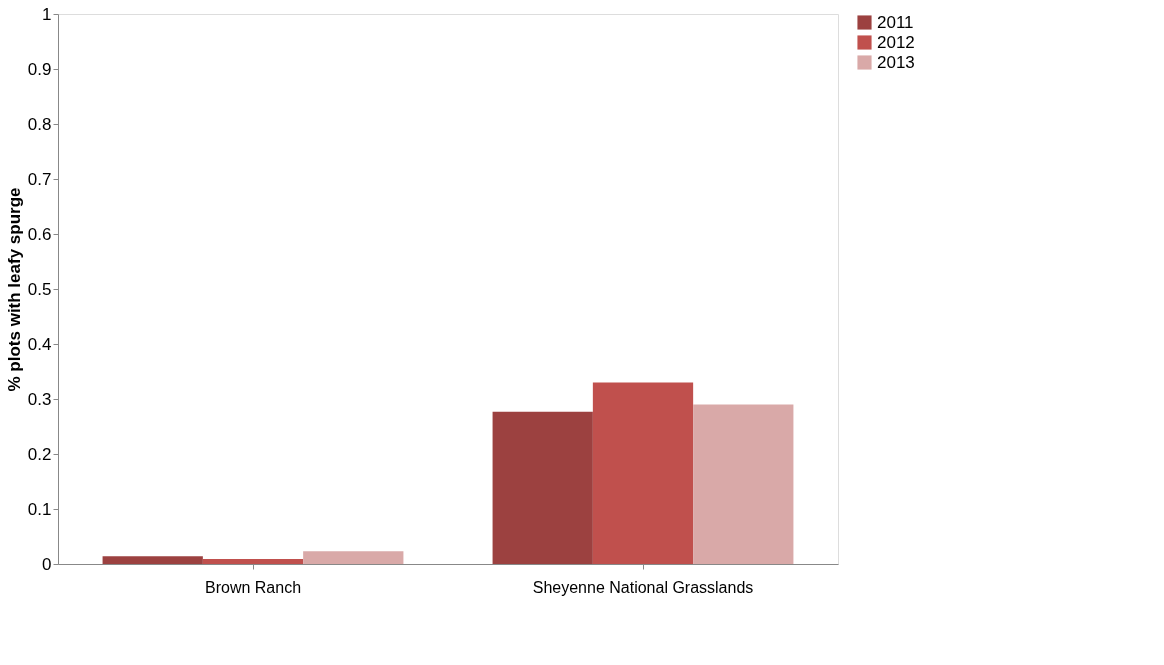  I want to click on legend-label: 2013, so click(896, 62).